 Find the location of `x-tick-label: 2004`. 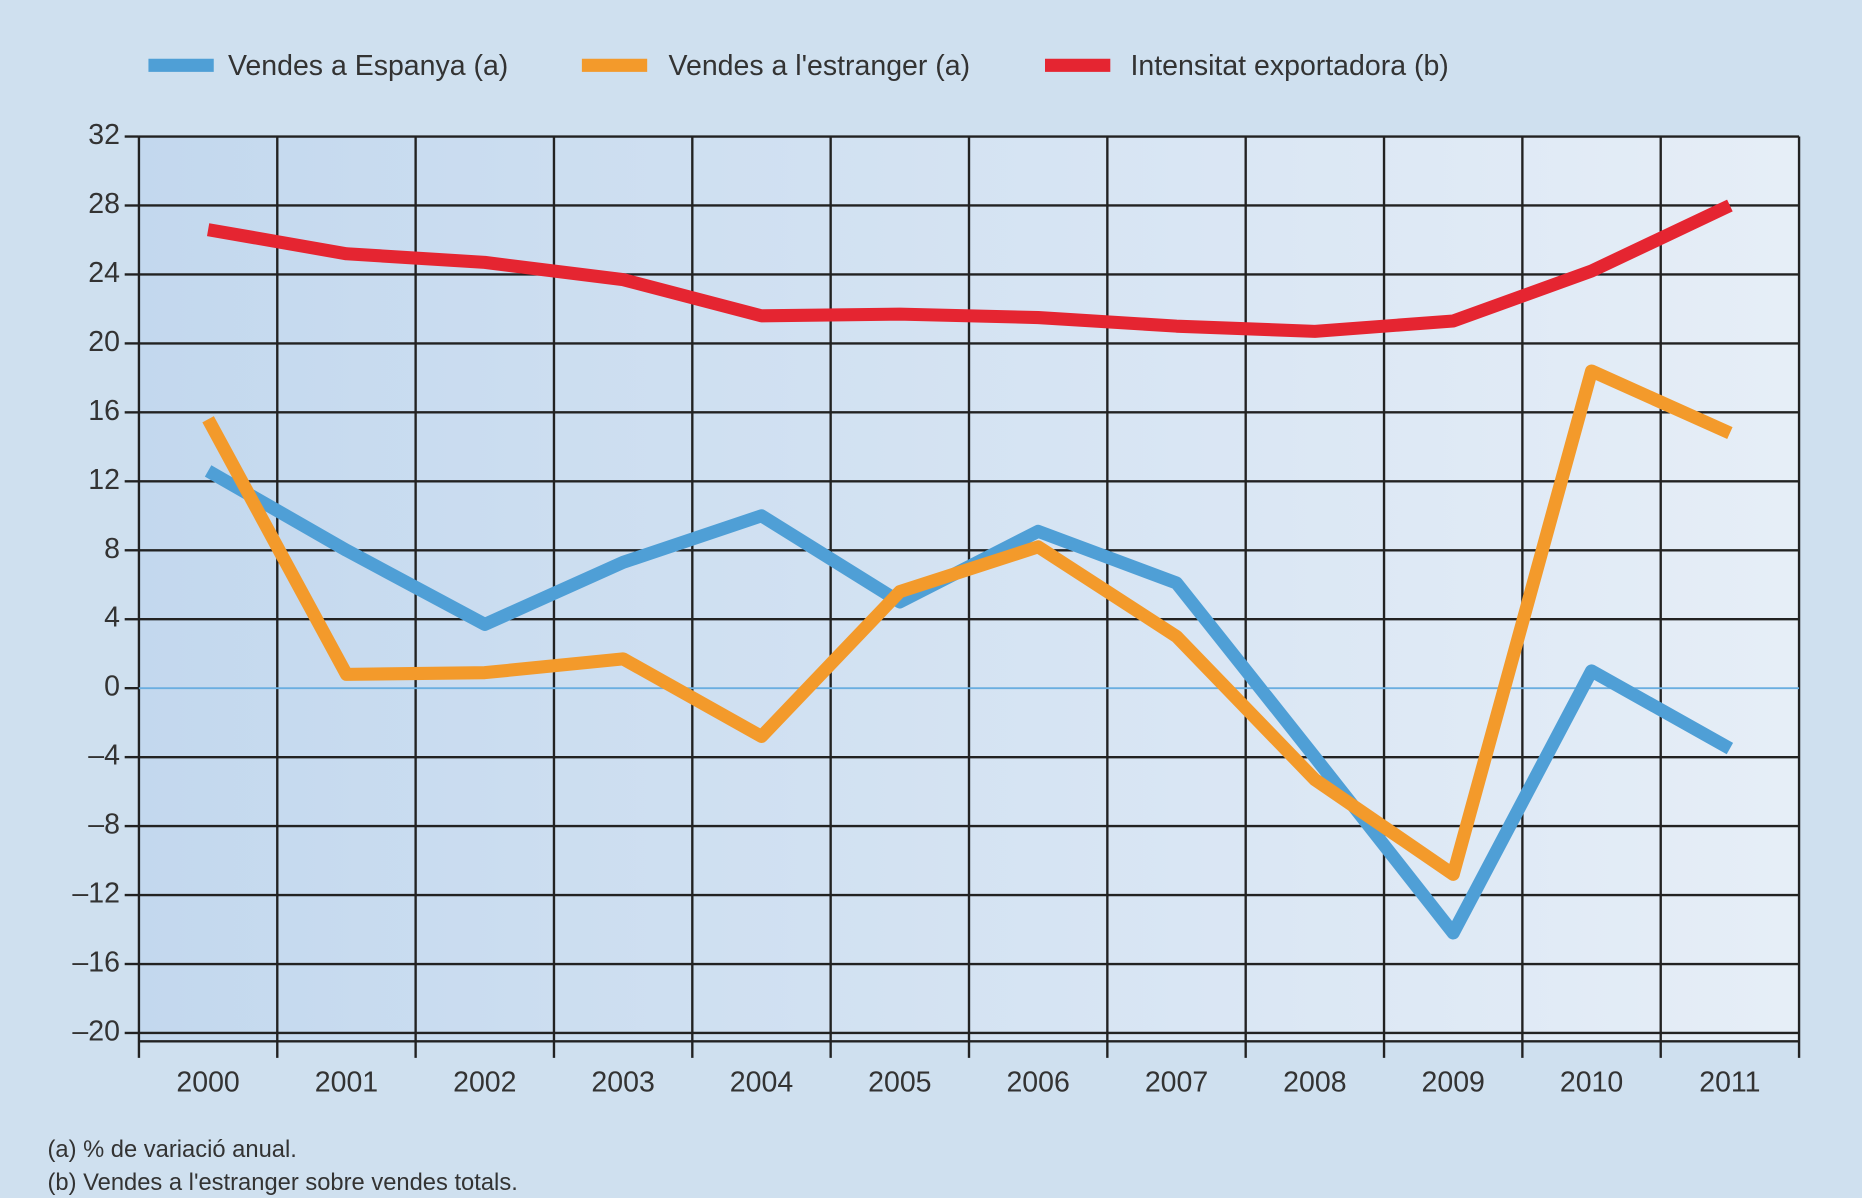

x-tick-label: 2004 is located at coordinates (761, 1083).